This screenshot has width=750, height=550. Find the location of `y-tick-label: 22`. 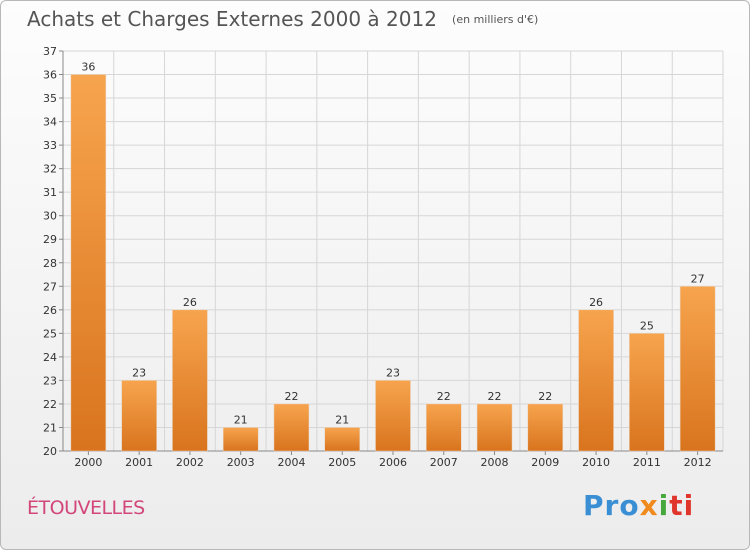

y-tick-label: 22 is located at coordinates (50, 404).